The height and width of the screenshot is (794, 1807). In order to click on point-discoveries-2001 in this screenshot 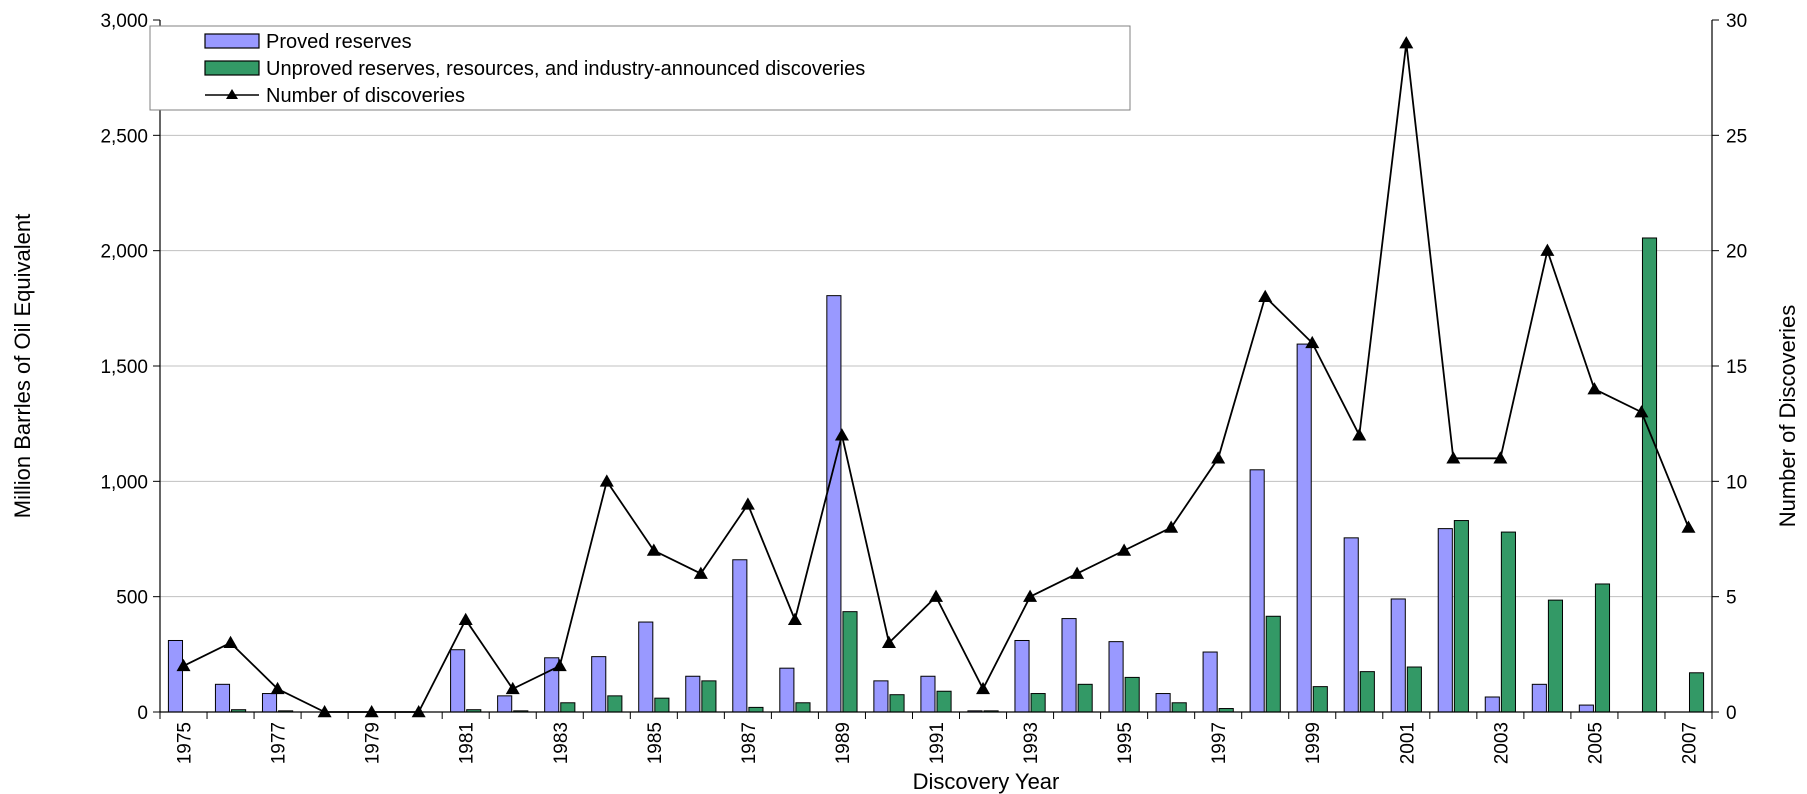, I will do `click(1406, 42)`.